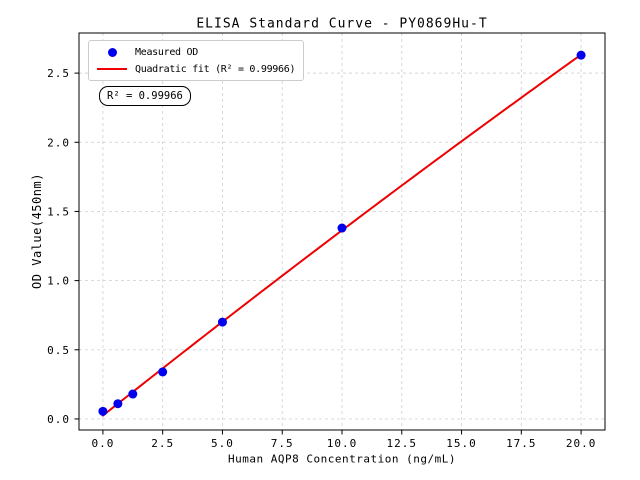 The width and height of the screenshot is (640, 480). I want to click on x-tick-label: 5.0, so click(222, 443).